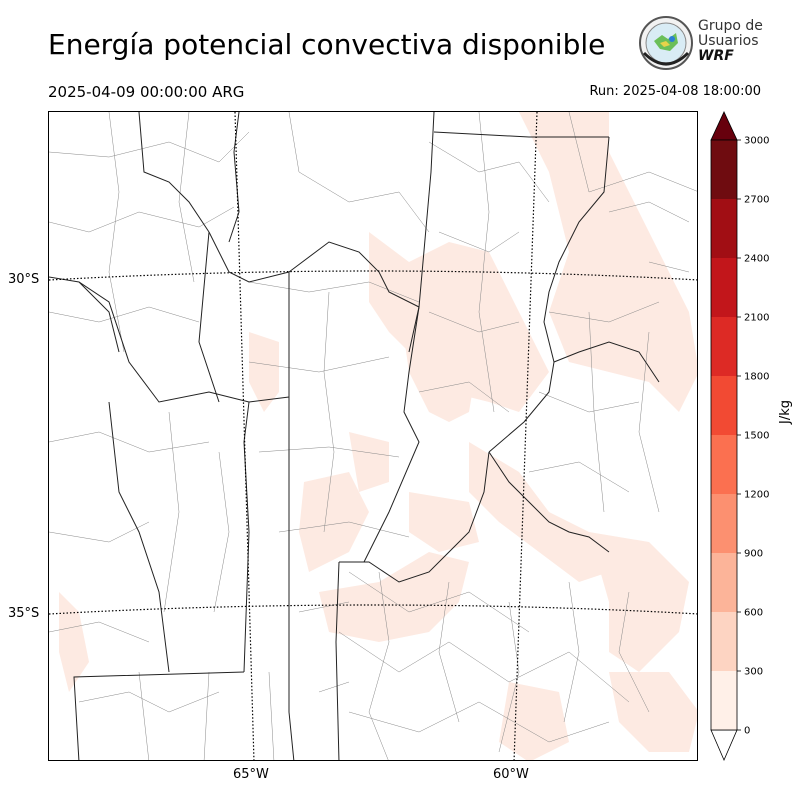  Describe the element at coordinates (24, 279) in the screenshot. I see `lat-label-30s: 30°S` at that location.